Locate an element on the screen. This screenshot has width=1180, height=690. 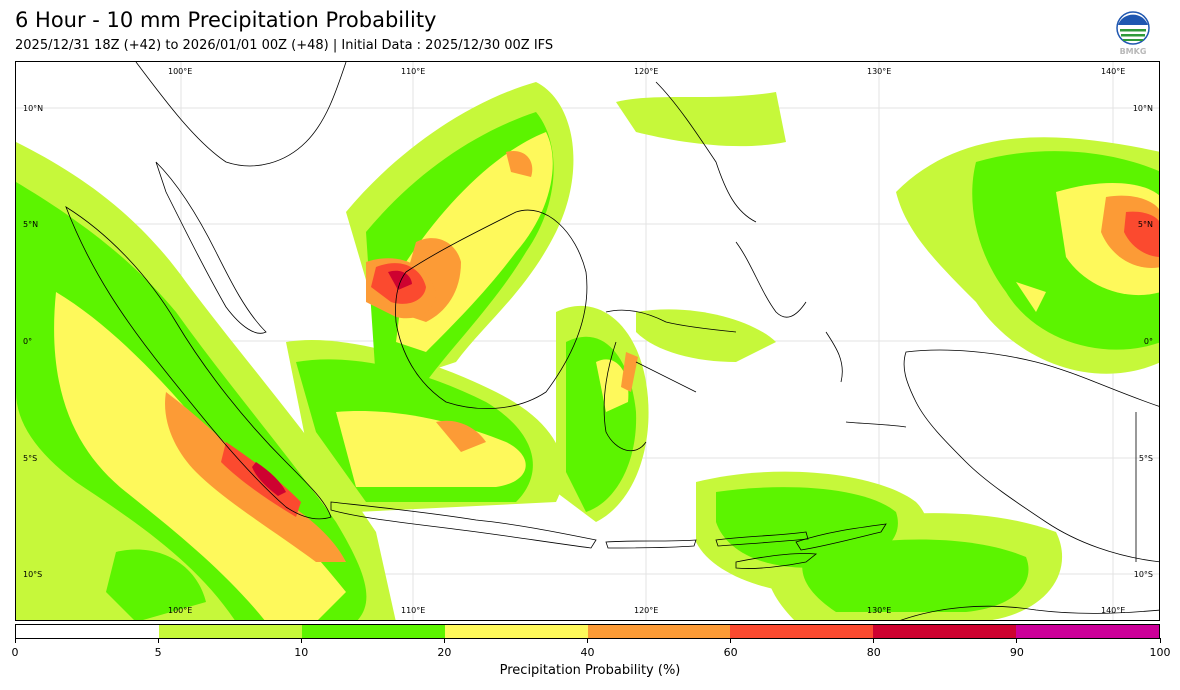
colorbar-tick-label: 10 is located at coordinates (301, 652).